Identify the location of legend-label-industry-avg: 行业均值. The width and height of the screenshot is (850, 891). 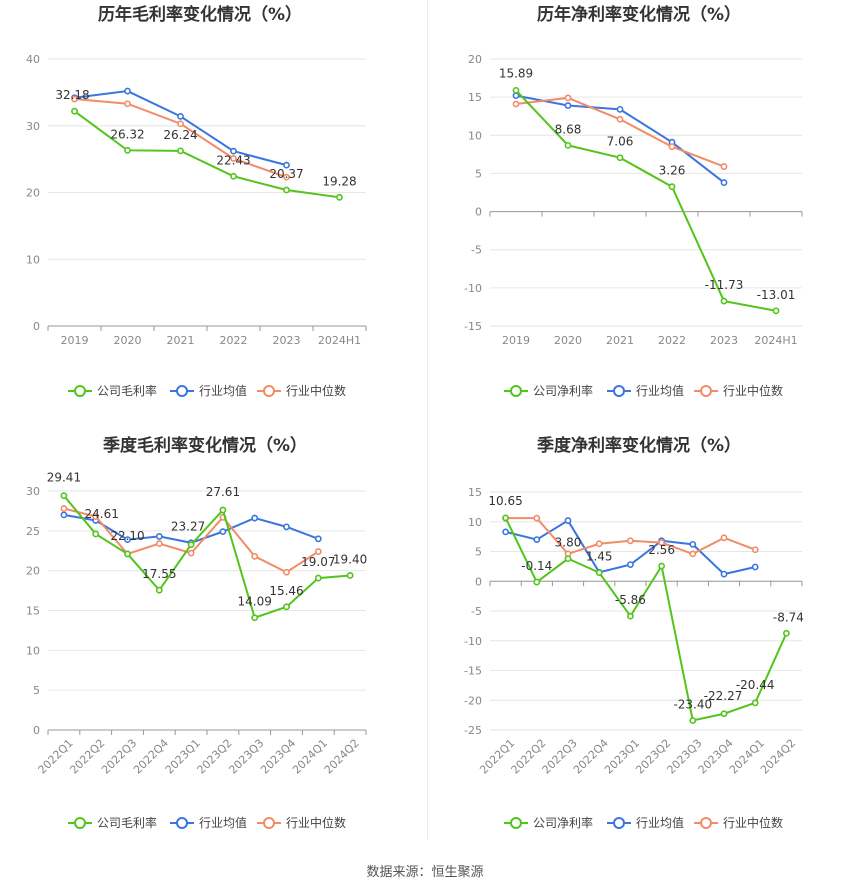
(223, 822).